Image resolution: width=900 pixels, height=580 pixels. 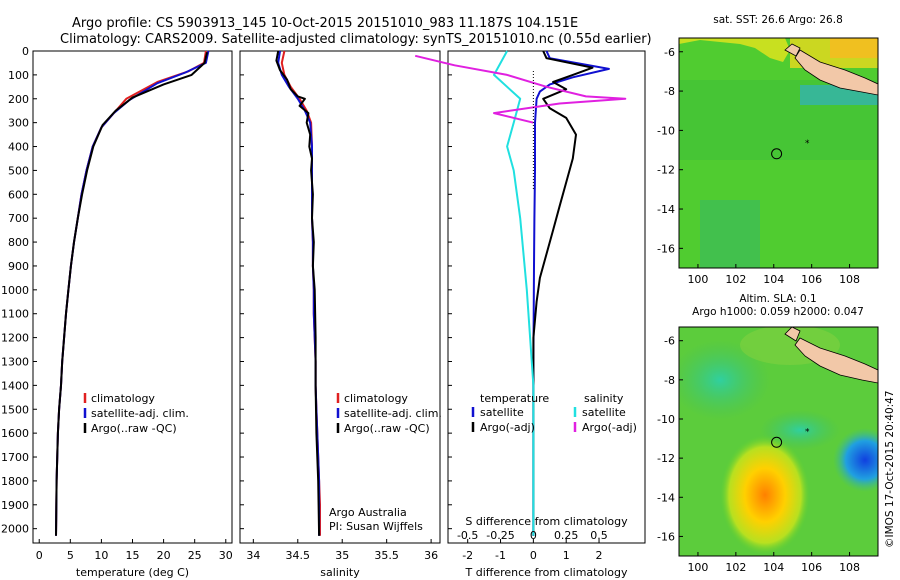 What do you see at coordinates (669, 341) in the screenshot?
I see `map-y-tick-label: -6` at bounding box center [669, 341].